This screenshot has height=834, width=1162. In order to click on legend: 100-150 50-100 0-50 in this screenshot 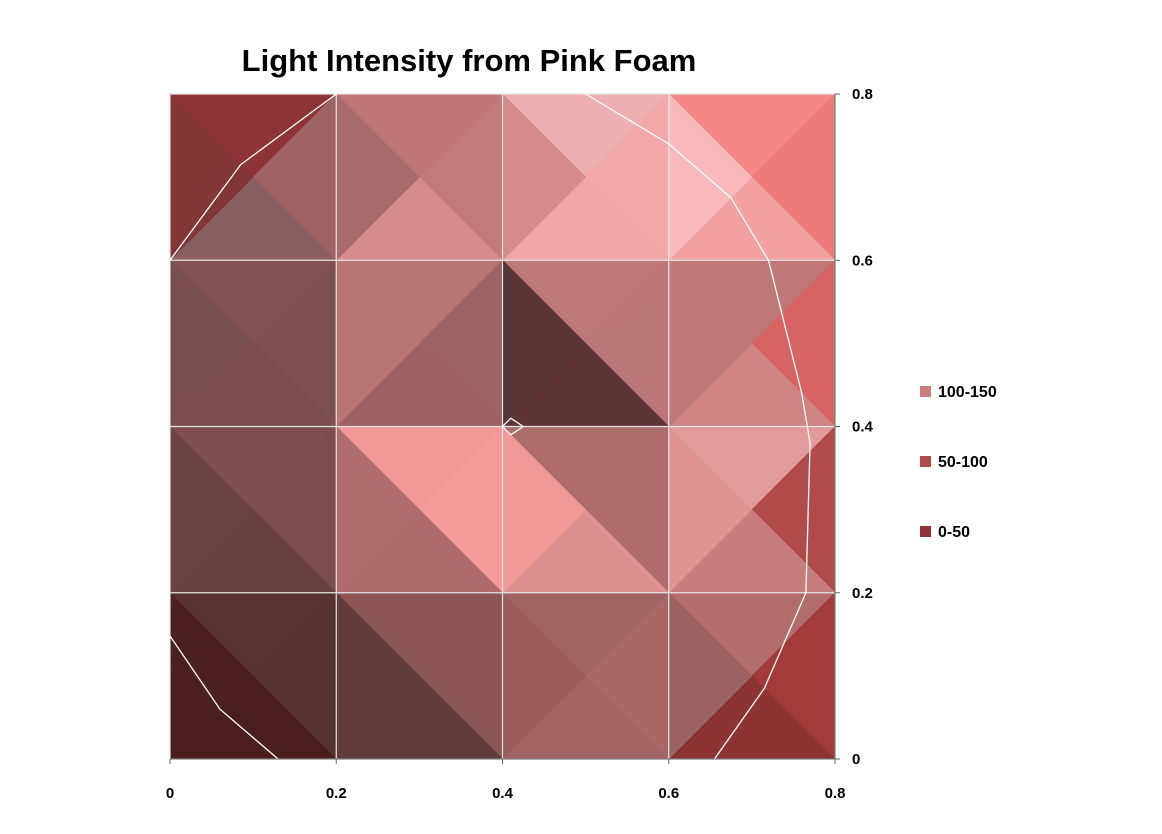, I will do `click(958, 462)`.